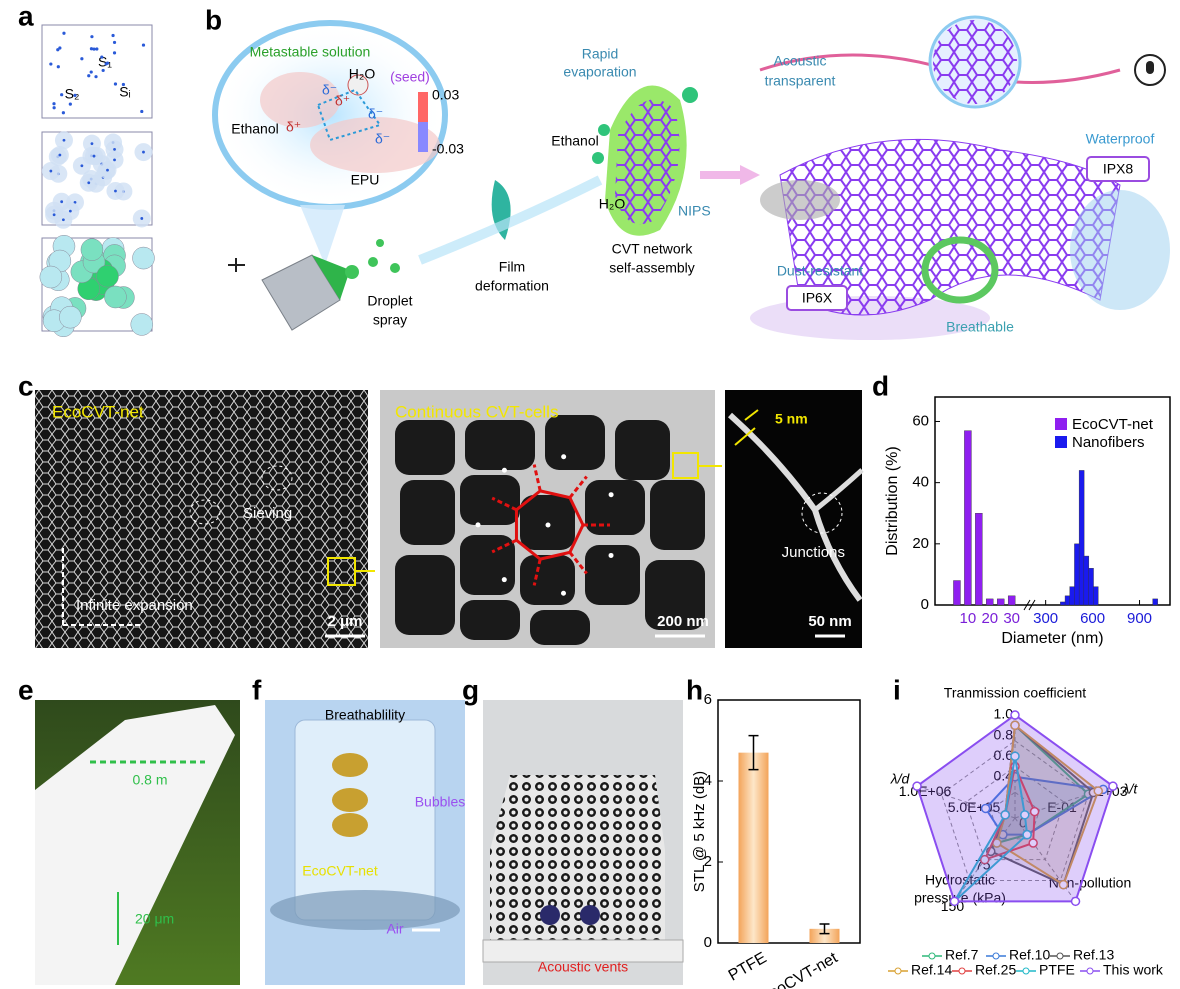 Image resolution: width=1180 pixels, height=989 pixels. I want to click on radar-tick-label: E-01, so click(1062, 807).